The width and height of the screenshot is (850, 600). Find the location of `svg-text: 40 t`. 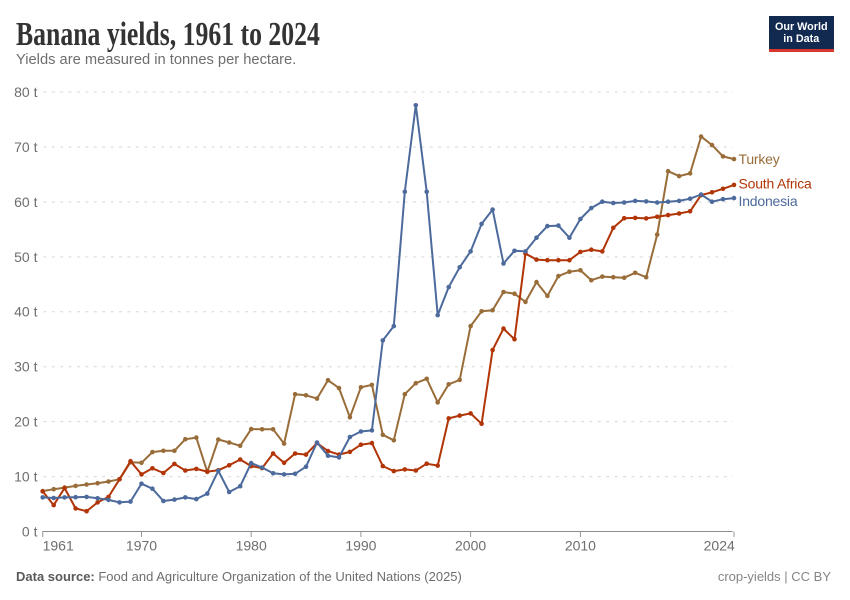

svg-text: 40 t is located at coordinates (25, 312).